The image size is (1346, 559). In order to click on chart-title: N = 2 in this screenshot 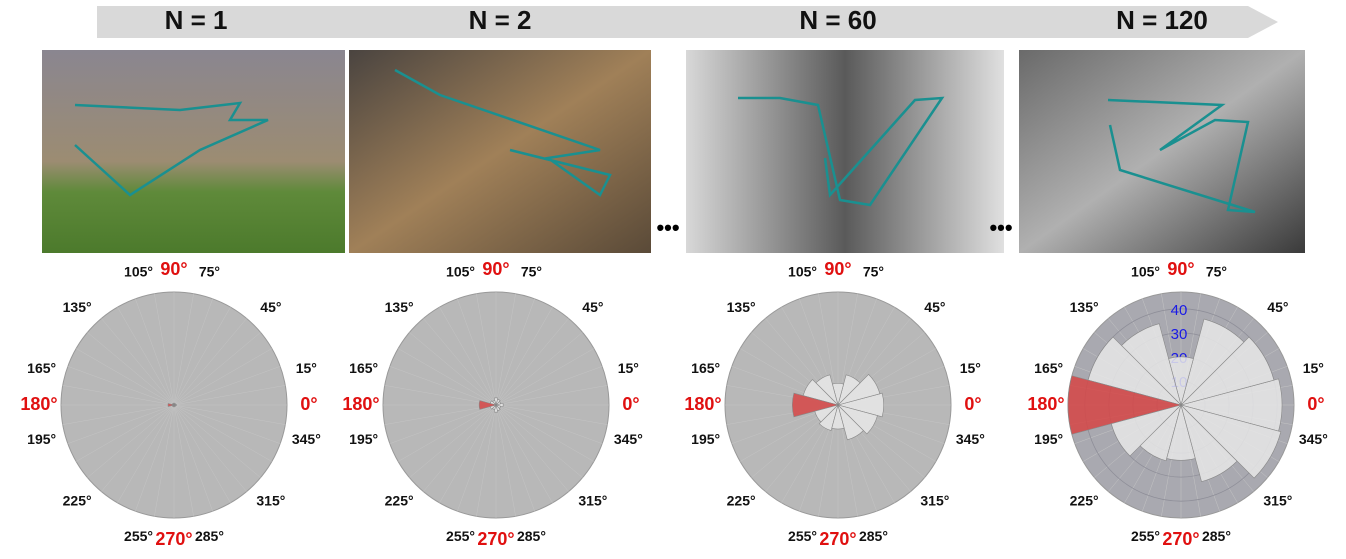, I will do `click(500, 20)`.